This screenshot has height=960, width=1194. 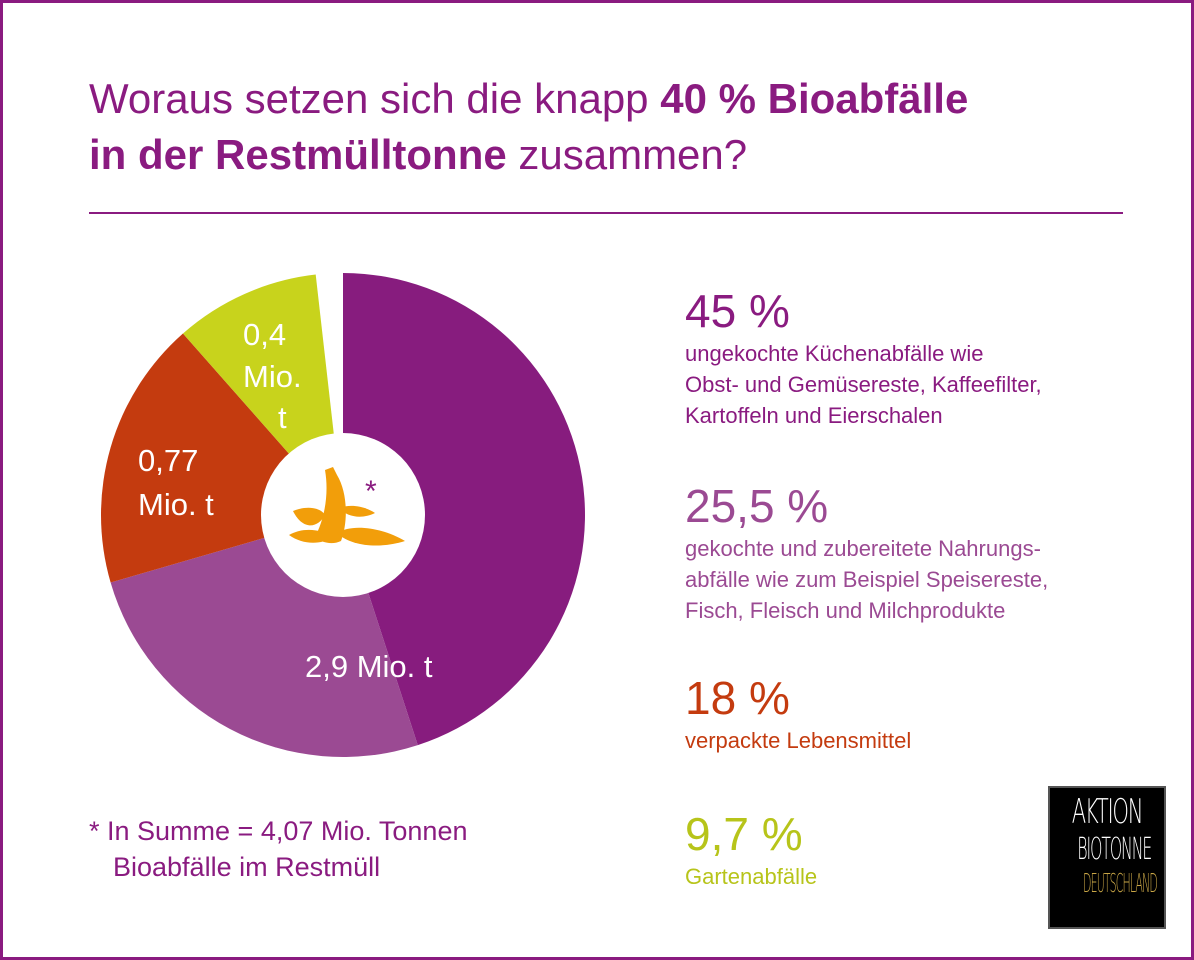 I want to click on legend-description-line: abfälle wie zum Beispiel Speisereste,, so click(x=867, y=579).